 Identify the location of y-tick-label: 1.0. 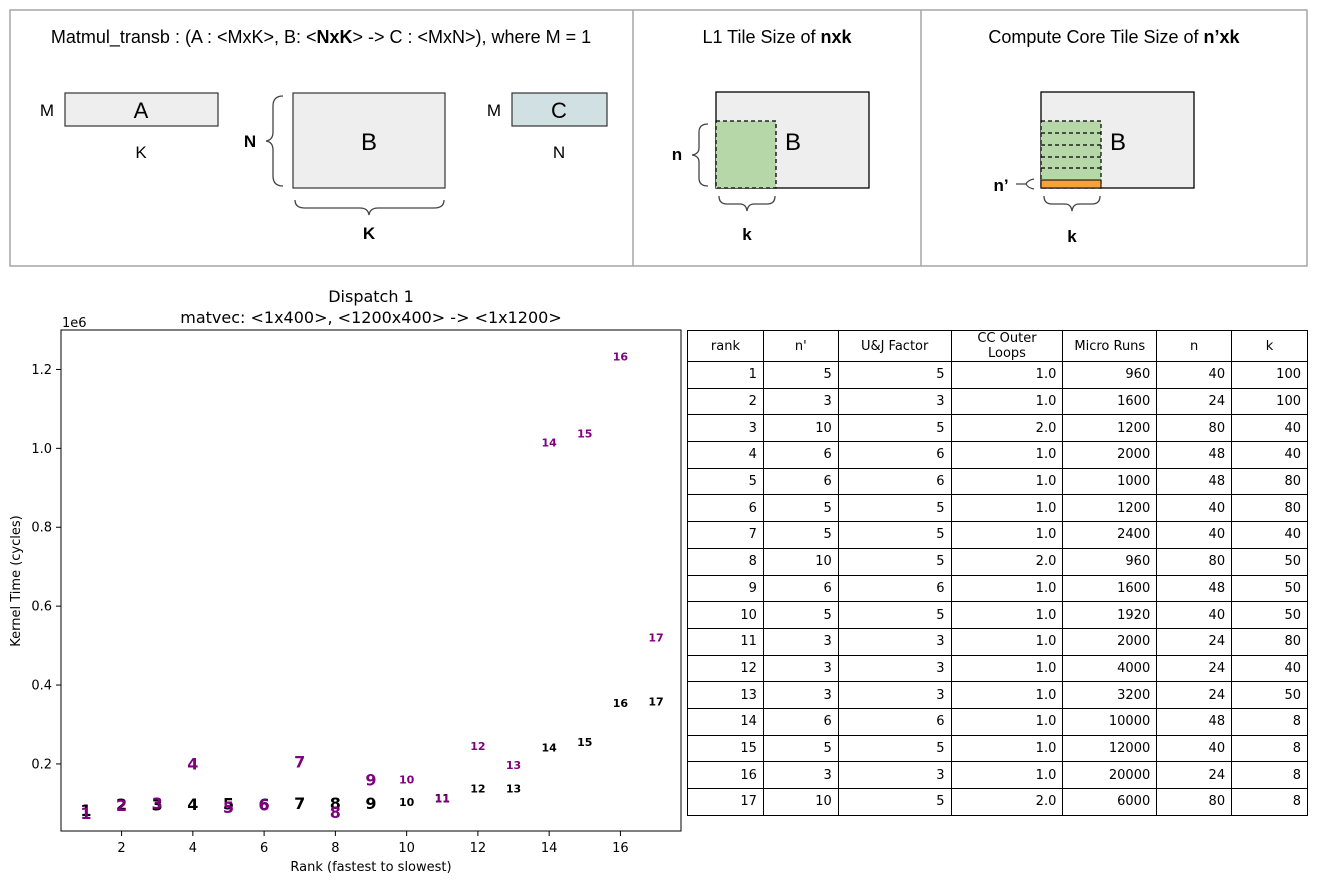
(41, 449).